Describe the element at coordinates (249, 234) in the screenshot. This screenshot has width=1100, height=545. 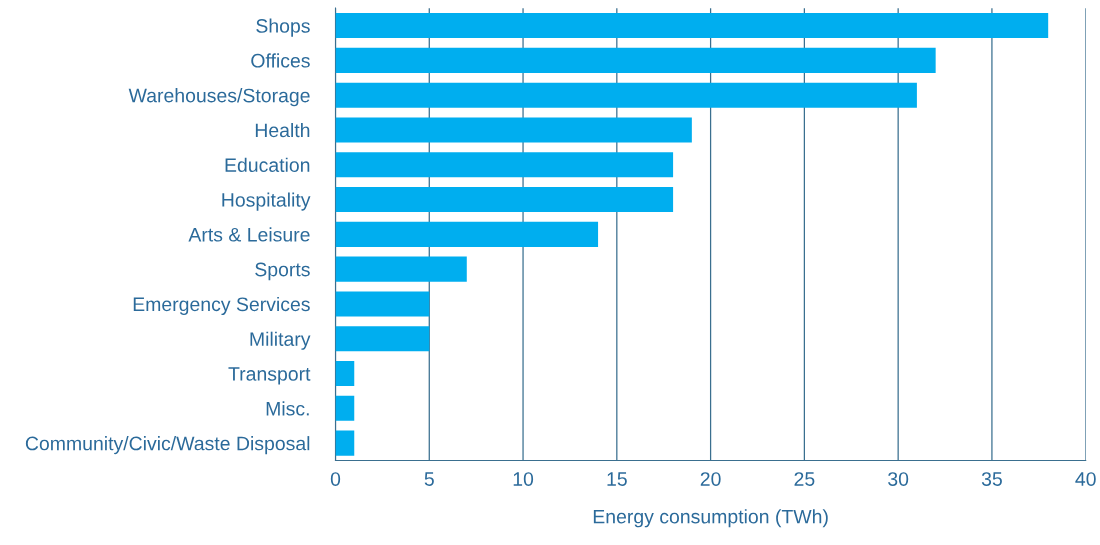
I see `y-tick-label: Arts & Leisure` at that location.